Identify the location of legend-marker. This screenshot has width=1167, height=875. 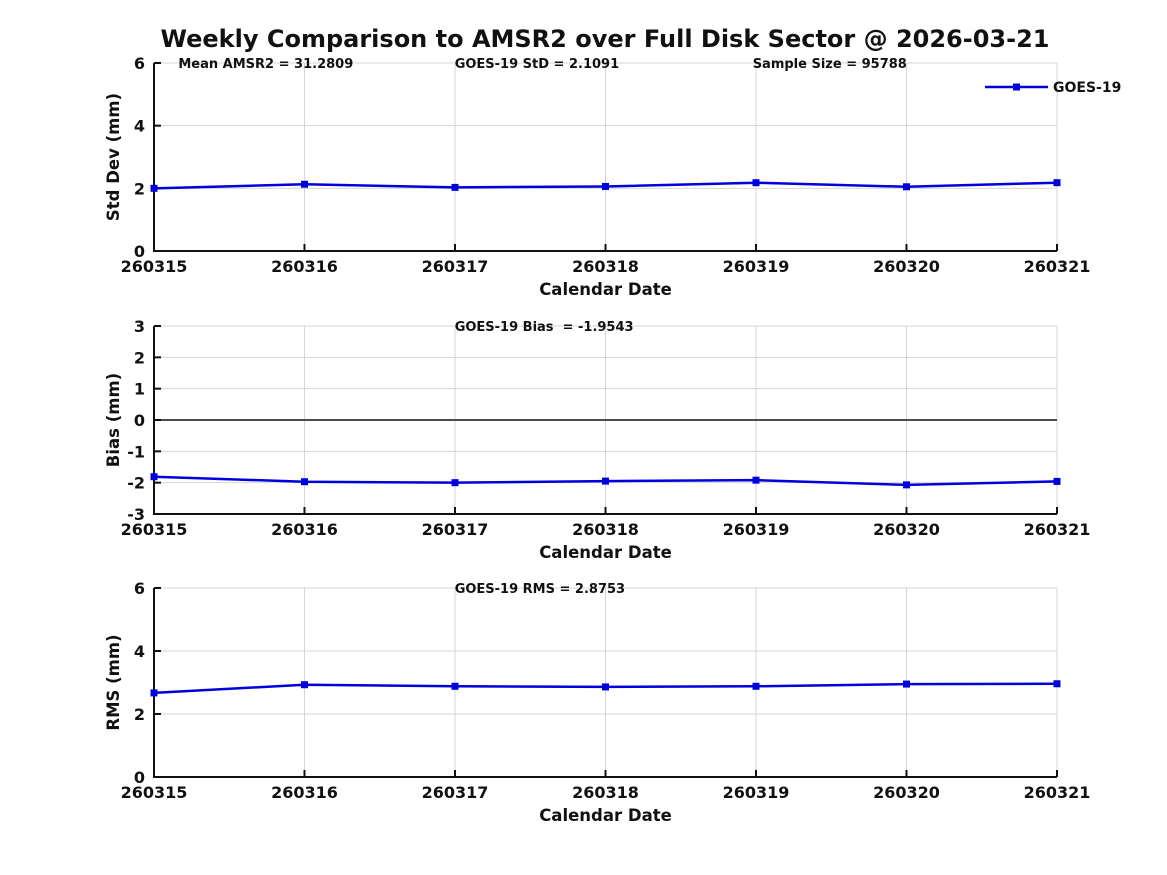
(1016, 87).